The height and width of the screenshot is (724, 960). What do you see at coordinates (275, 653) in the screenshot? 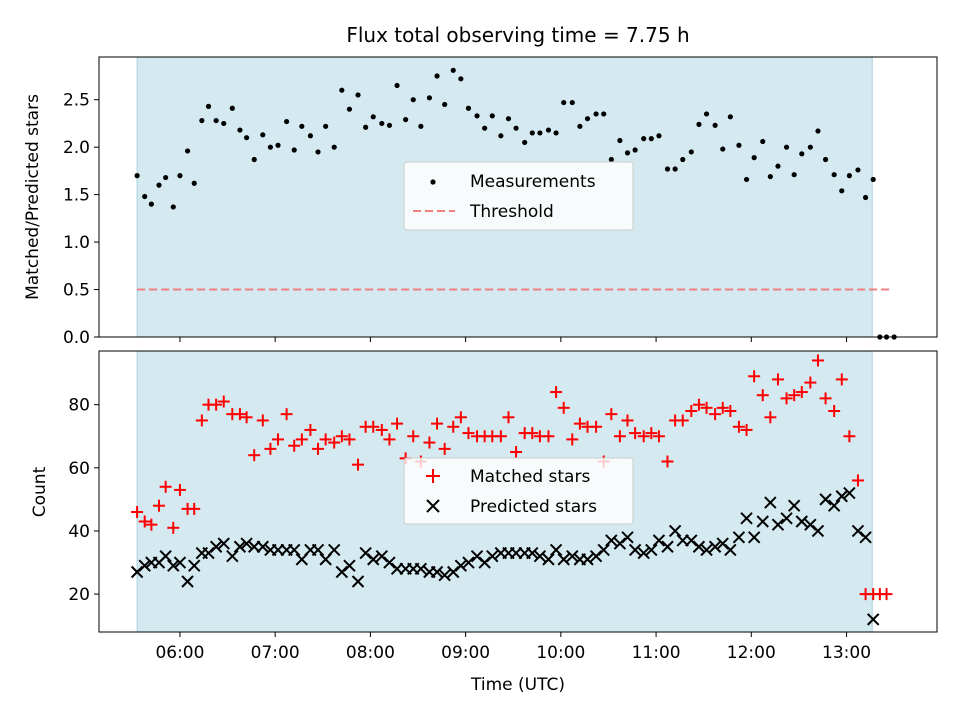
I see `x-tick-label: 07:00` at bounding box center [275, 653].